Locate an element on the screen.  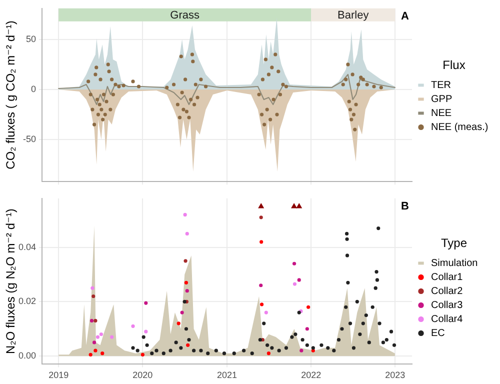
y-tick-label: 0.02 is located at coordinates (27, 301).